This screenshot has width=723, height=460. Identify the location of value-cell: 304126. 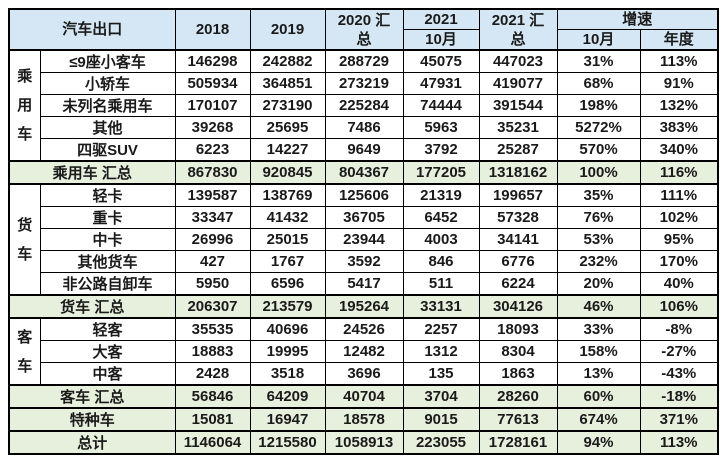
(518, 306).